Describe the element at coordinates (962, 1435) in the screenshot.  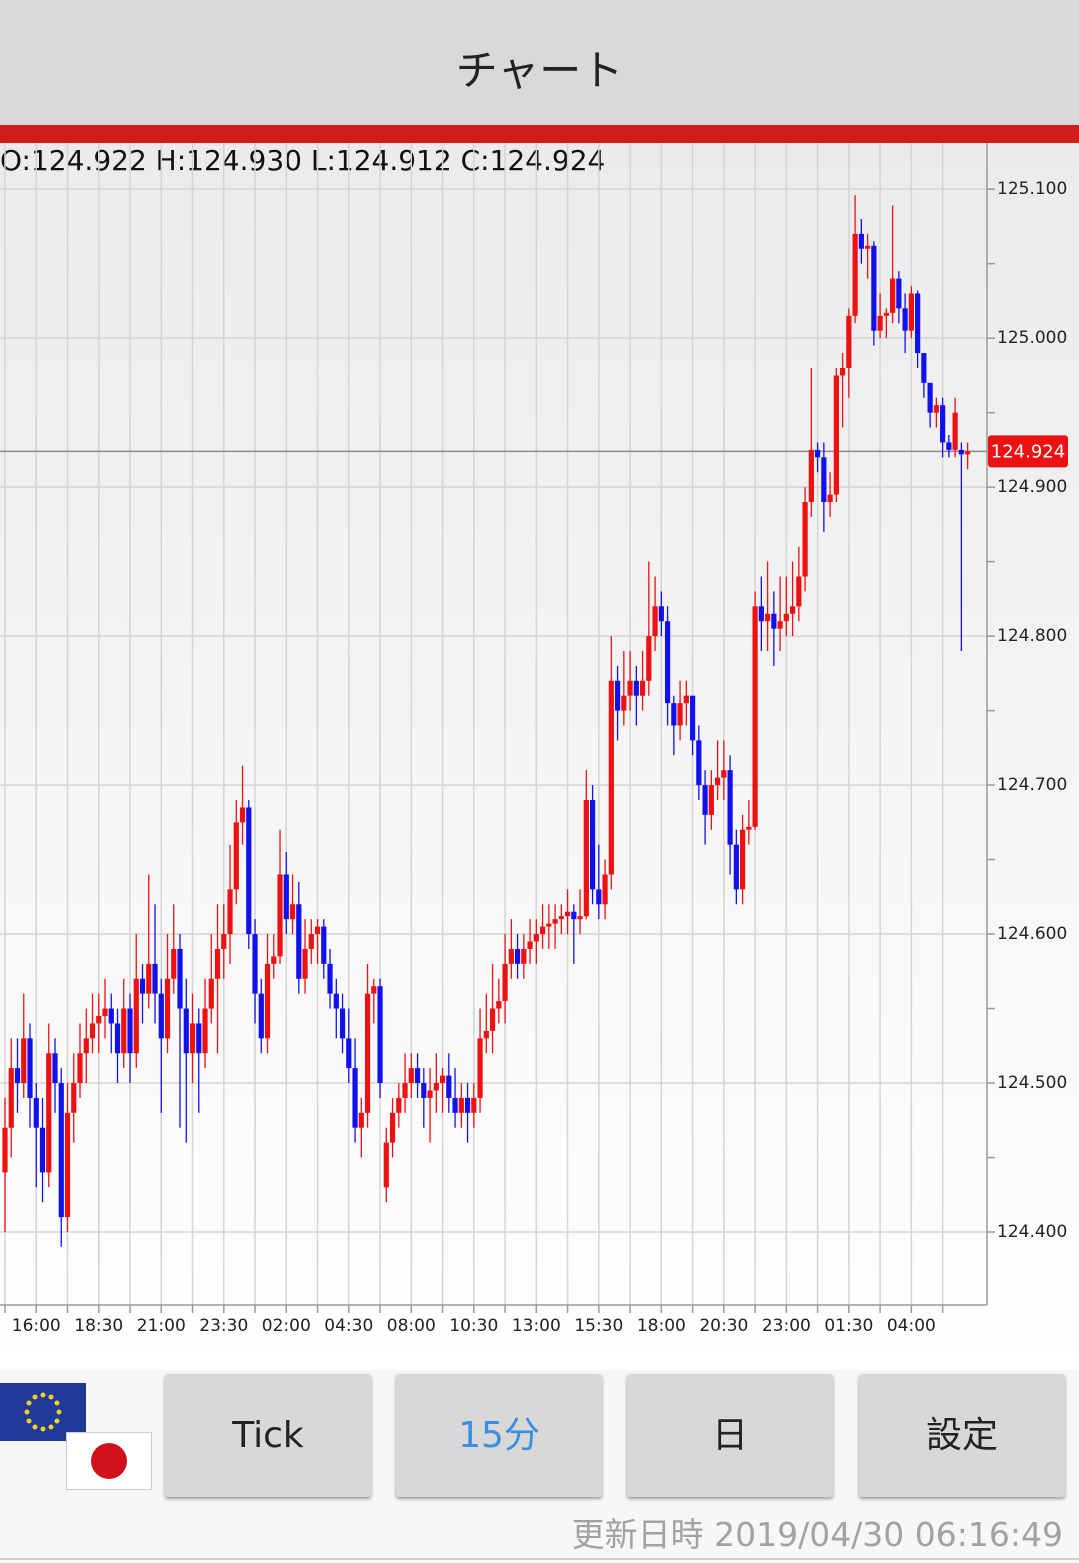
I see `settings-button: 設定` at that location.